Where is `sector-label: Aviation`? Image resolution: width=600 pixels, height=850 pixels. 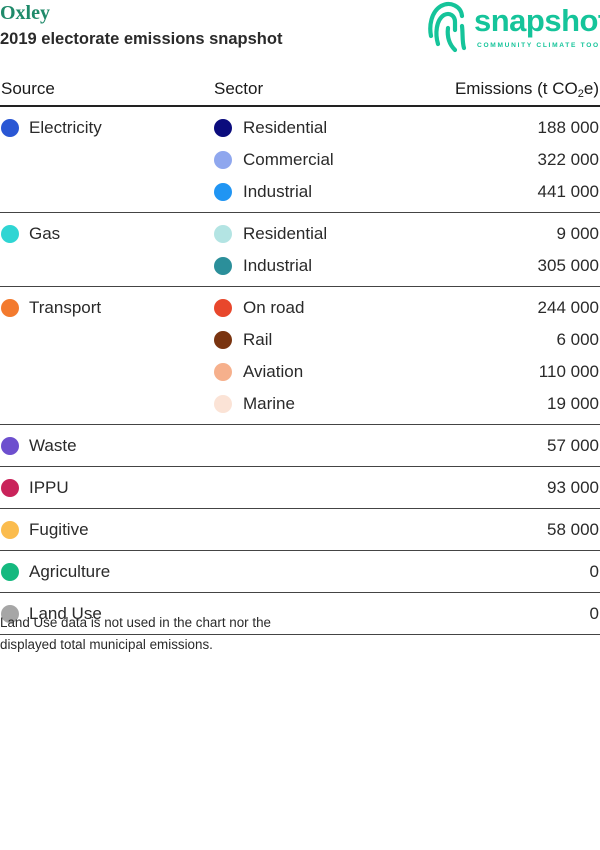 sector-label: Aviation is located at coordinates (273, 371).